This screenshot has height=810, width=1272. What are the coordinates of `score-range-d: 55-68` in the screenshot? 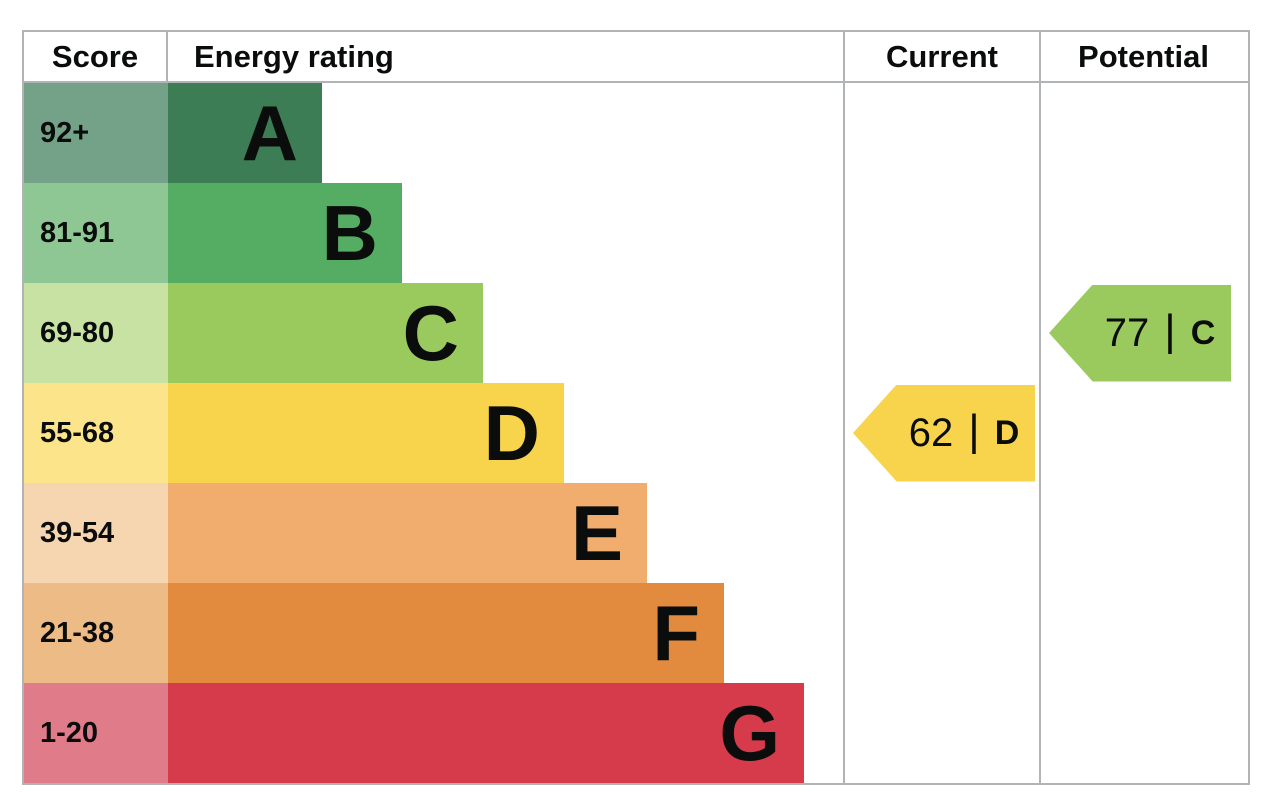 It's located at (96, 433).